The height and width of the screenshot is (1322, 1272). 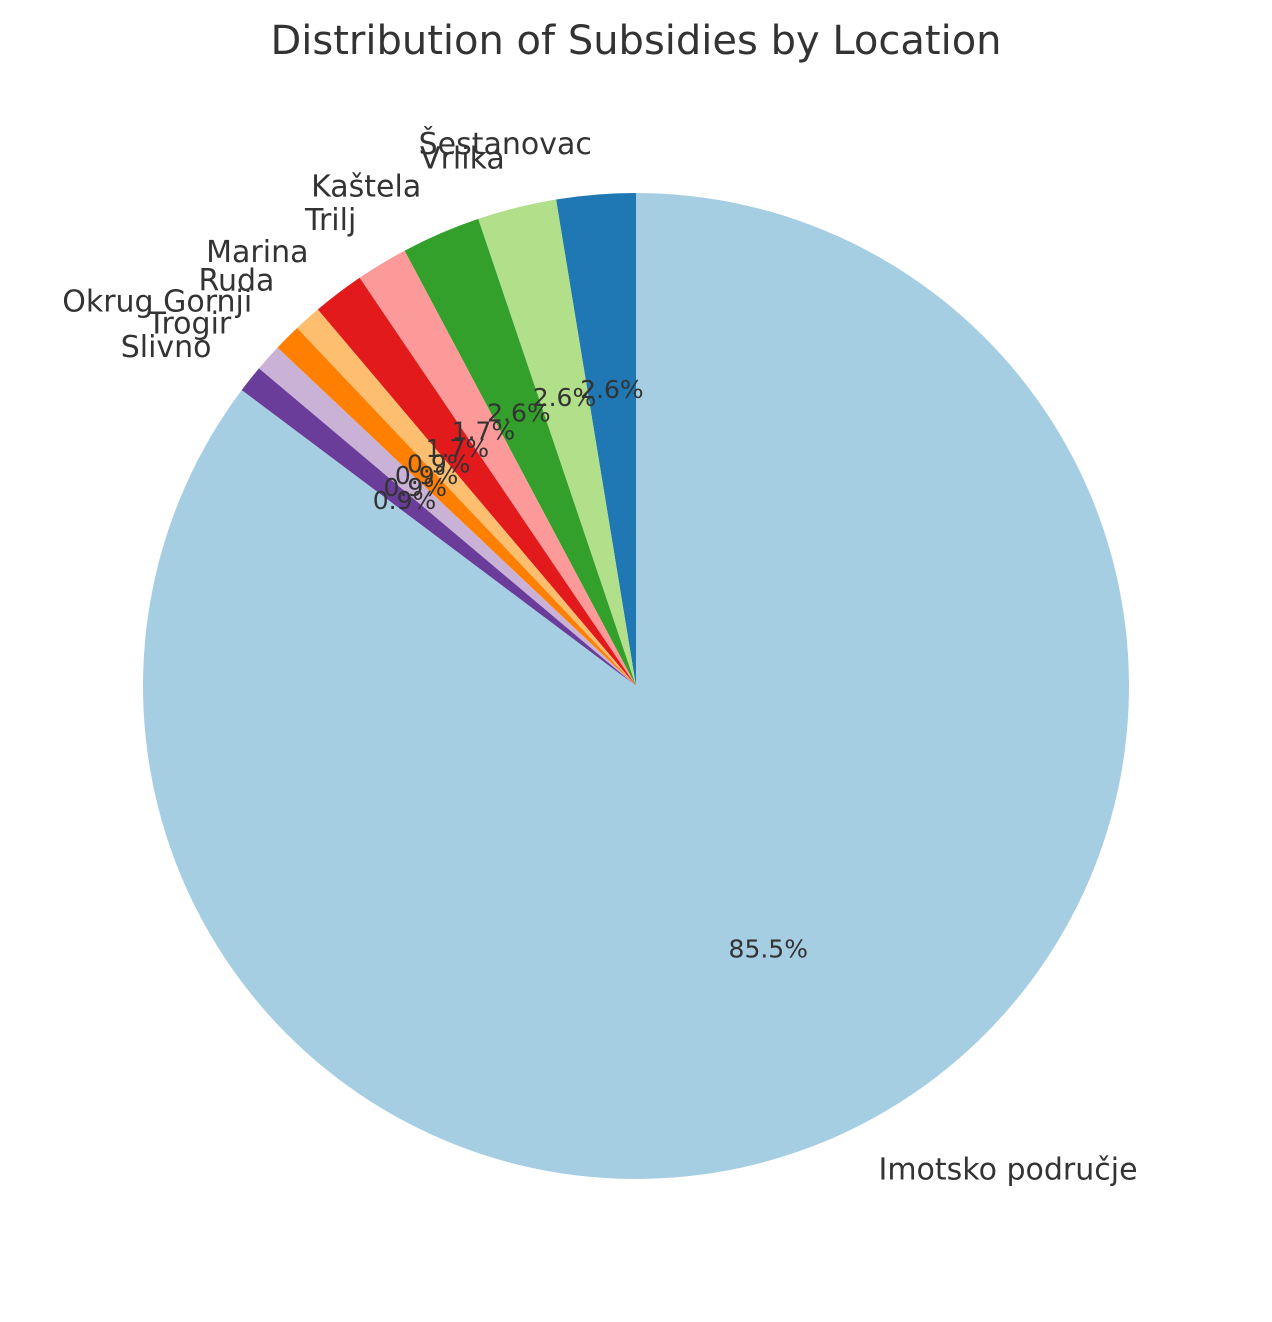 I want to click on slice-pct-vrlika: 2.6%, so click(x=565, y=397).